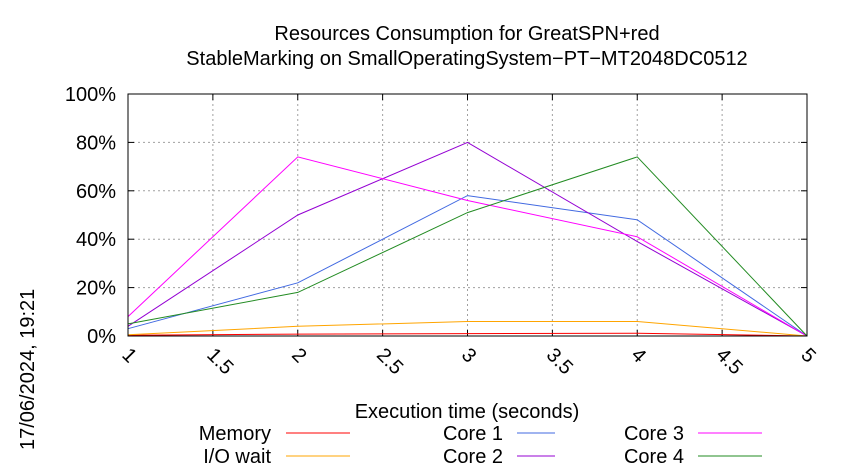  Describe the element at coordinates (654, 434) in the screenshot. I see `legend-label-core-3: Core 3` at that location.